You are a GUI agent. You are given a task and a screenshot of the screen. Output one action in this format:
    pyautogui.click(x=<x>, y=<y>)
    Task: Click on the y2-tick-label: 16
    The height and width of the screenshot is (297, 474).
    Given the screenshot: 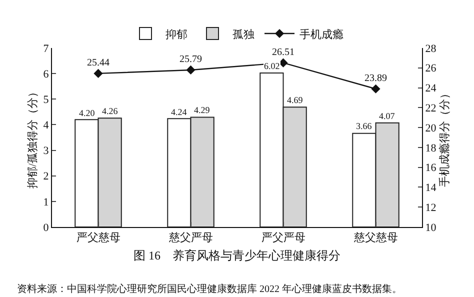 What is the action you would take?
    pyautogui.click(x=431, y=168)
    